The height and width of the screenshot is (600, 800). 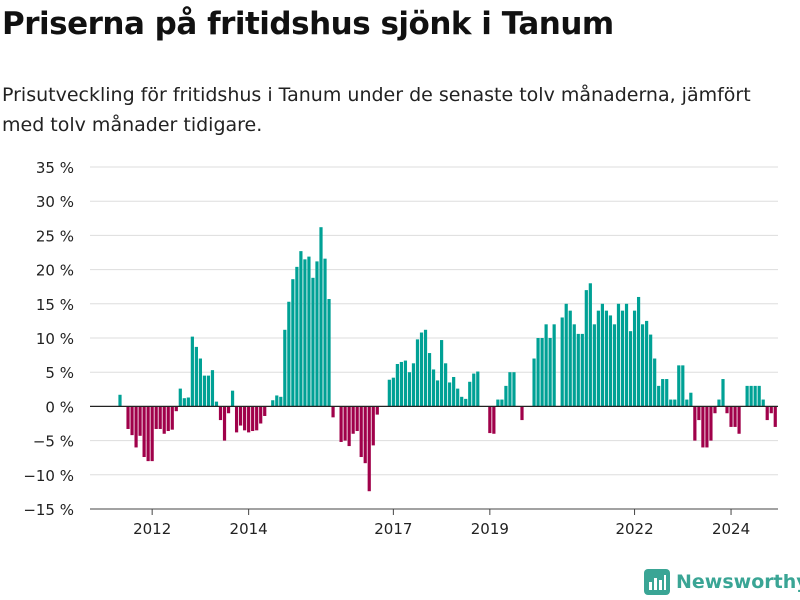 I want to click on y-tick-label: −15 %, so click(x=48, y=510).